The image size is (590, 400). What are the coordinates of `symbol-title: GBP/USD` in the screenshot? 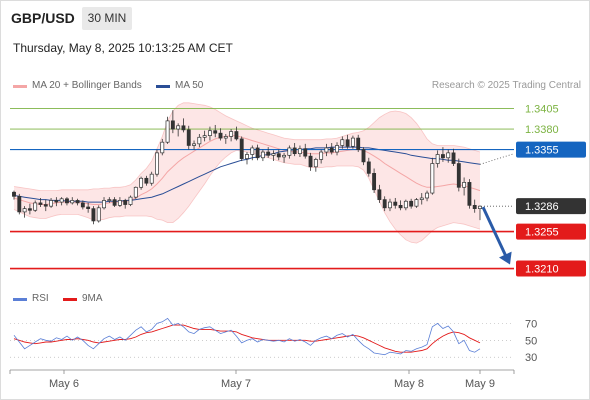 It's located at (43, 18).